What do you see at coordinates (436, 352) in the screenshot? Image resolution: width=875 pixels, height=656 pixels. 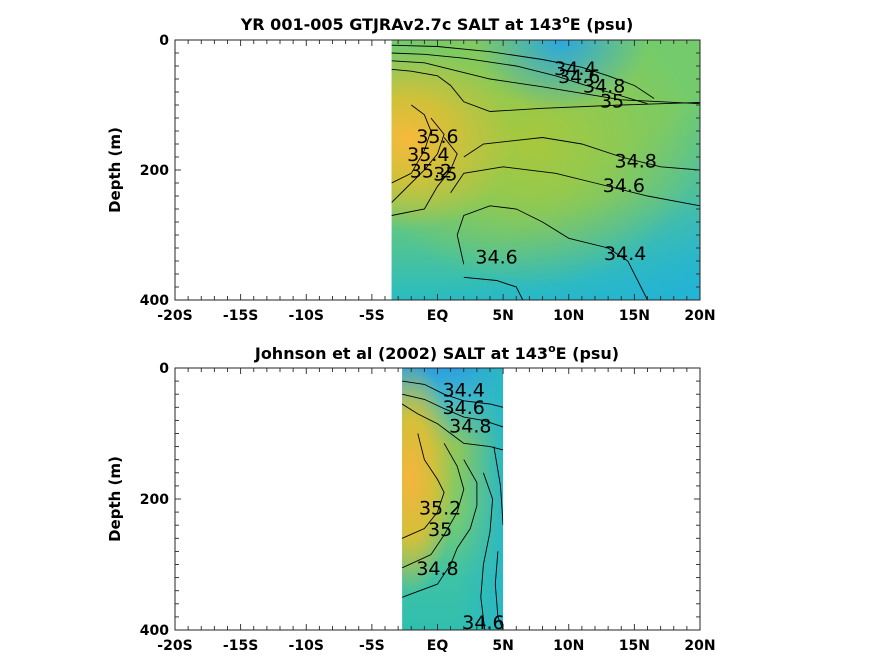 I see `chart-title: Johnson et al (2002) SALT at 143oE (psu)` at bounding box center [436, 352].